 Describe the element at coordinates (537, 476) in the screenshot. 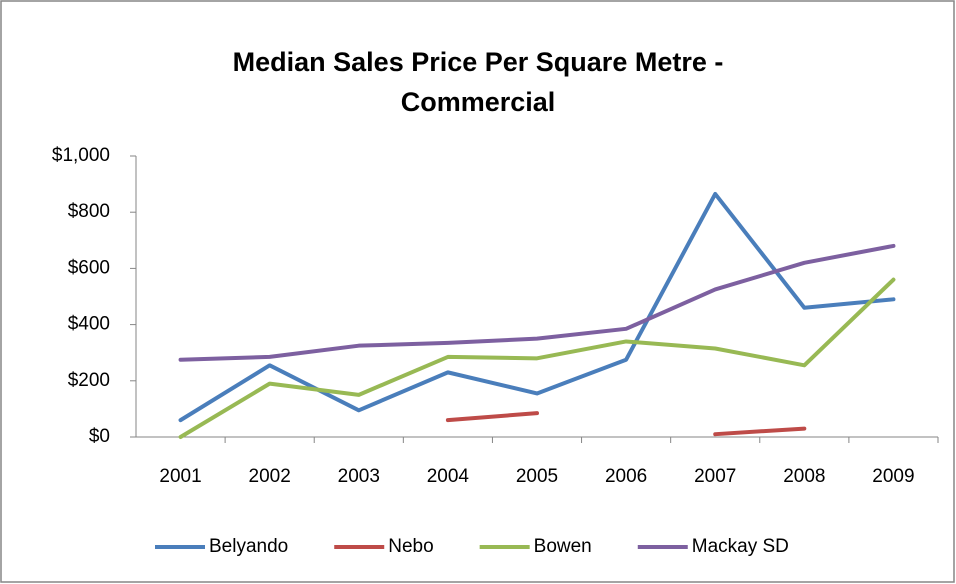

I see `x-tick-label: 2005` at that location.